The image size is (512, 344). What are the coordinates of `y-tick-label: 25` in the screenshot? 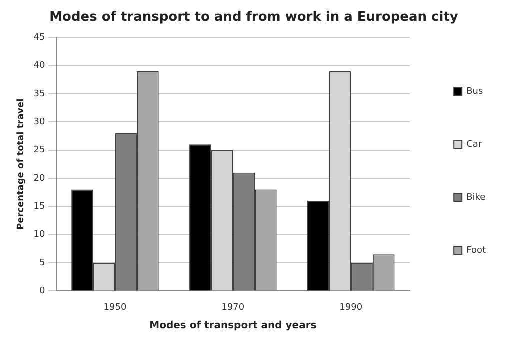 It's located at (40, 151).